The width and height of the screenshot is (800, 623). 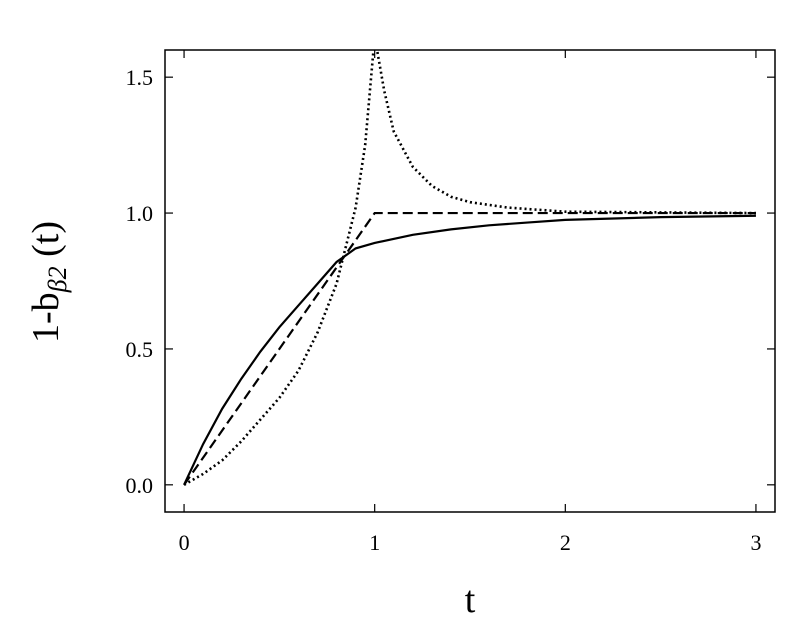 I want to click on y-title-main: 1-b, so click(x=46, y=317).